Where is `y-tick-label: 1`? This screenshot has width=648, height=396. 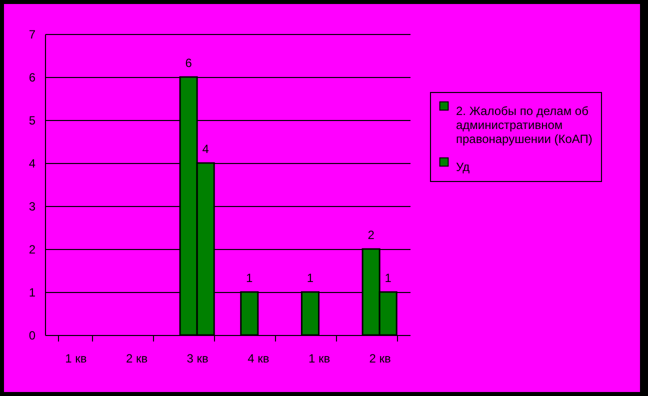 y-tick-label: 1 is located at coordinates (32, 293).